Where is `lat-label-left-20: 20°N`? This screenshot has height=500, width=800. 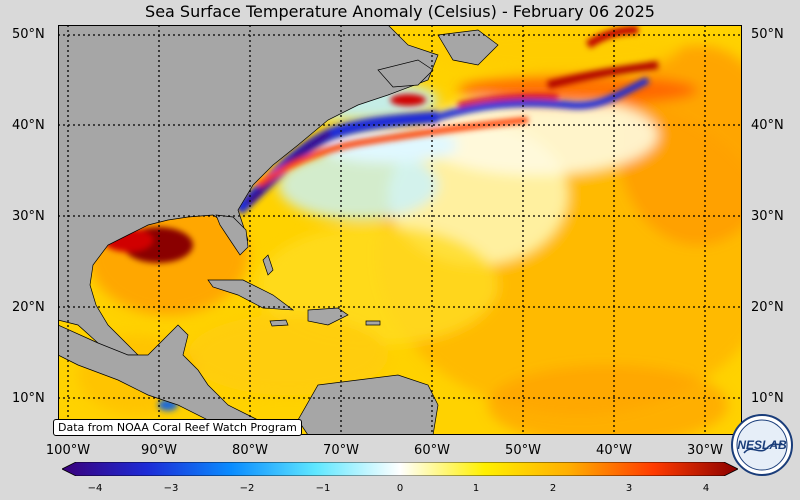 lat-label-left-20: 20°N is located at coordinates (28, 307).